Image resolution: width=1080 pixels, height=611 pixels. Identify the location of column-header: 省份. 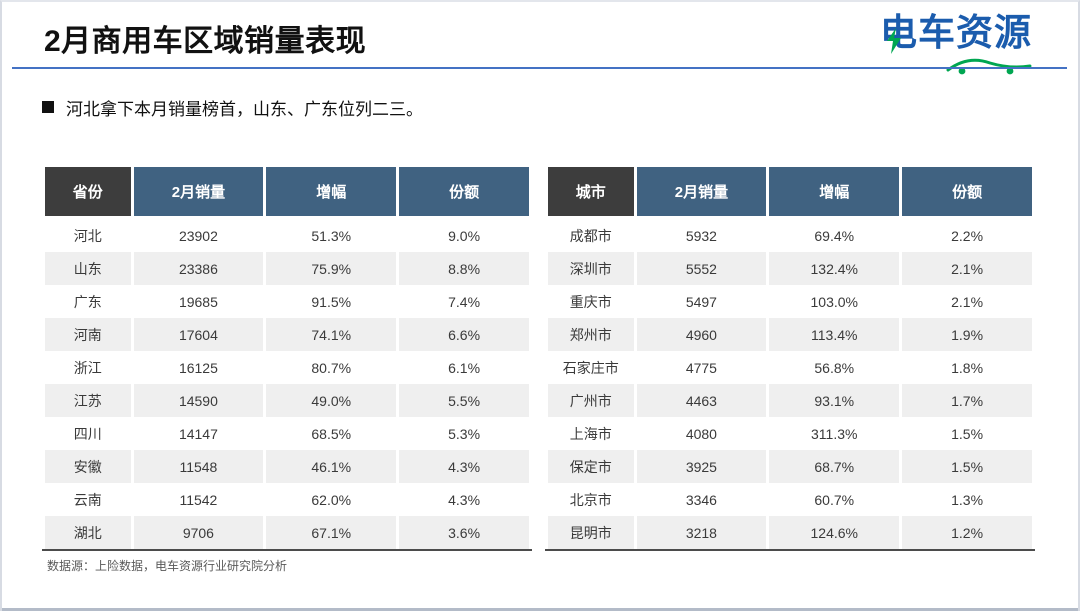
(88, 193).